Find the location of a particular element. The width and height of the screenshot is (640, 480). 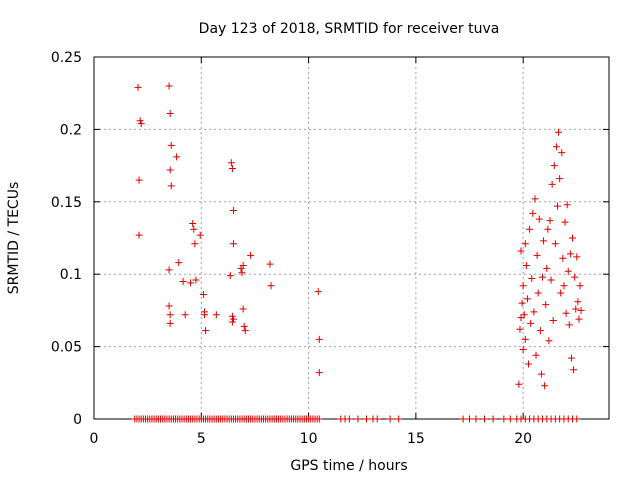

x-tick-label: 10 is located at coordinates (309, 439).